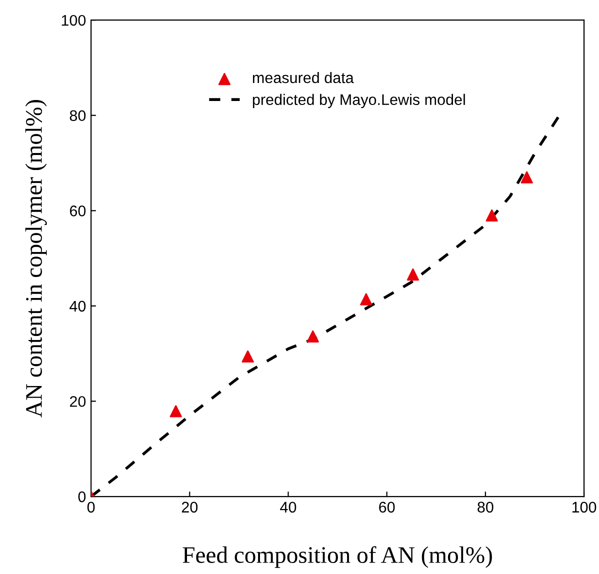 Image resolution: width=599 pixels, height=574 pixels. What do you see at coordinates (74, 20) in the screenshot?
I see `y-tick-label: 100` at bounding box center [74, 20].